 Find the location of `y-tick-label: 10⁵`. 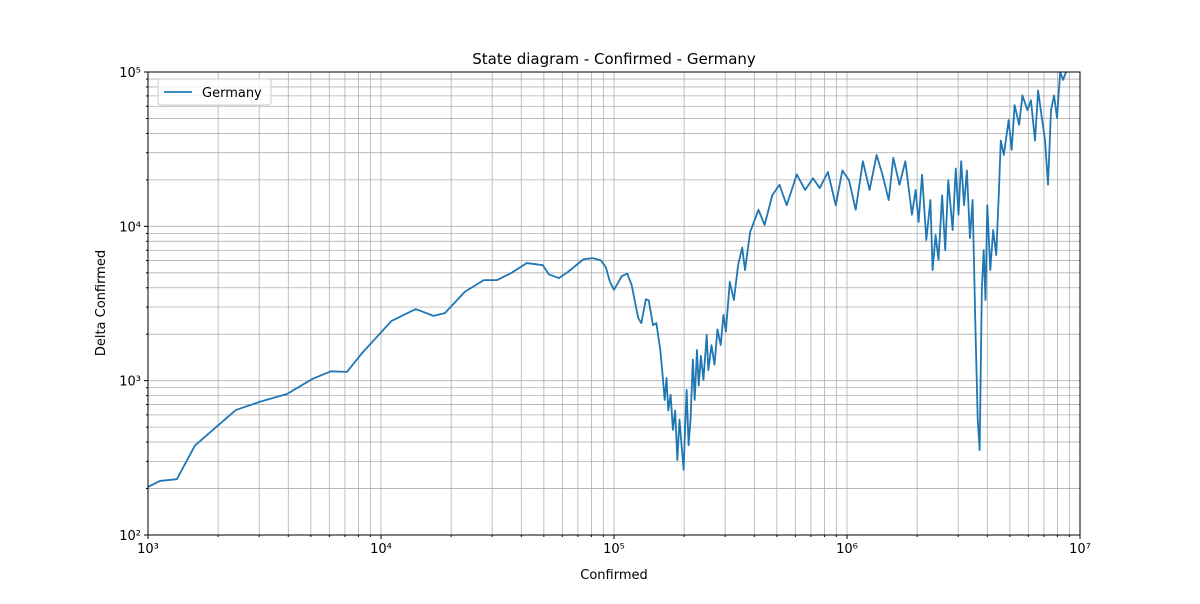

y-tick-label: 10⁵ is located at coordinates (130, 73).